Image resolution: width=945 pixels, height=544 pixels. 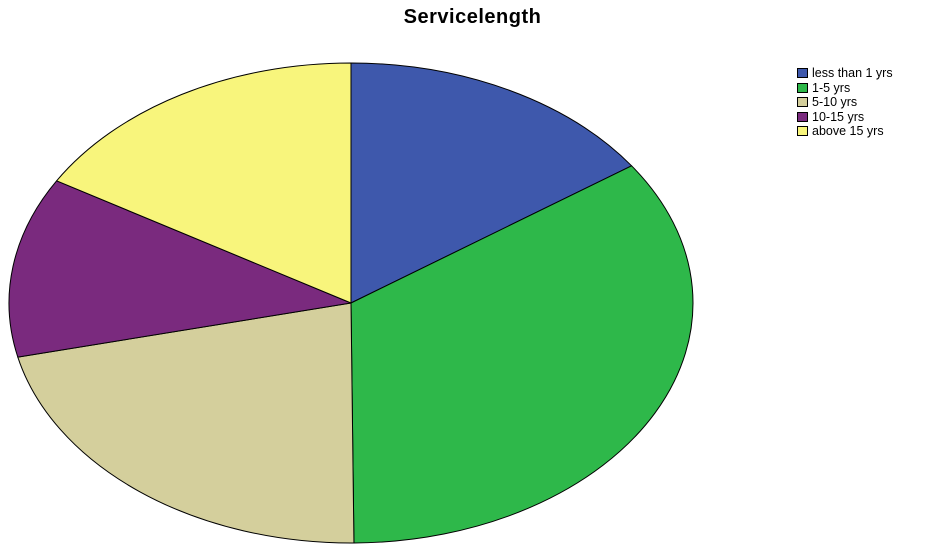 I want to click on legend-item: above 15 yrs, so click(x=845, y=131).